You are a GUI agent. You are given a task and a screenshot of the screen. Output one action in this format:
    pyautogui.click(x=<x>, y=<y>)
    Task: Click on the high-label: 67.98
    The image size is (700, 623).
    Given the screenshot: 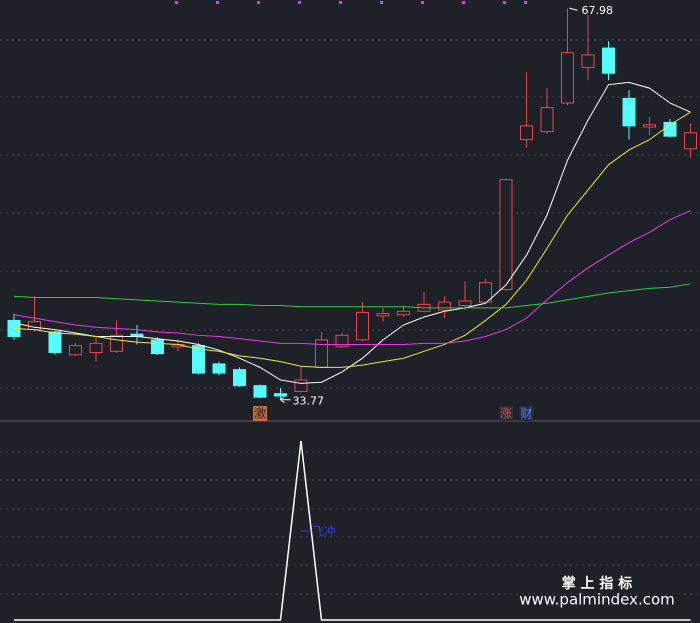 What is the action you would take?
    pyautogui.click(x=598, y=10)
    